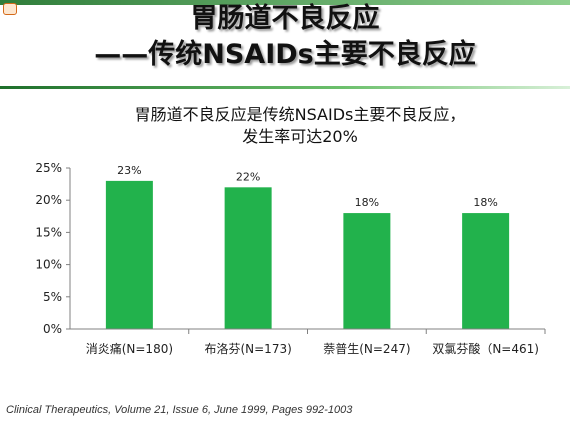 The image size is (570, 427). I want to click on y-tick-label: 10%, so click(48, 265).